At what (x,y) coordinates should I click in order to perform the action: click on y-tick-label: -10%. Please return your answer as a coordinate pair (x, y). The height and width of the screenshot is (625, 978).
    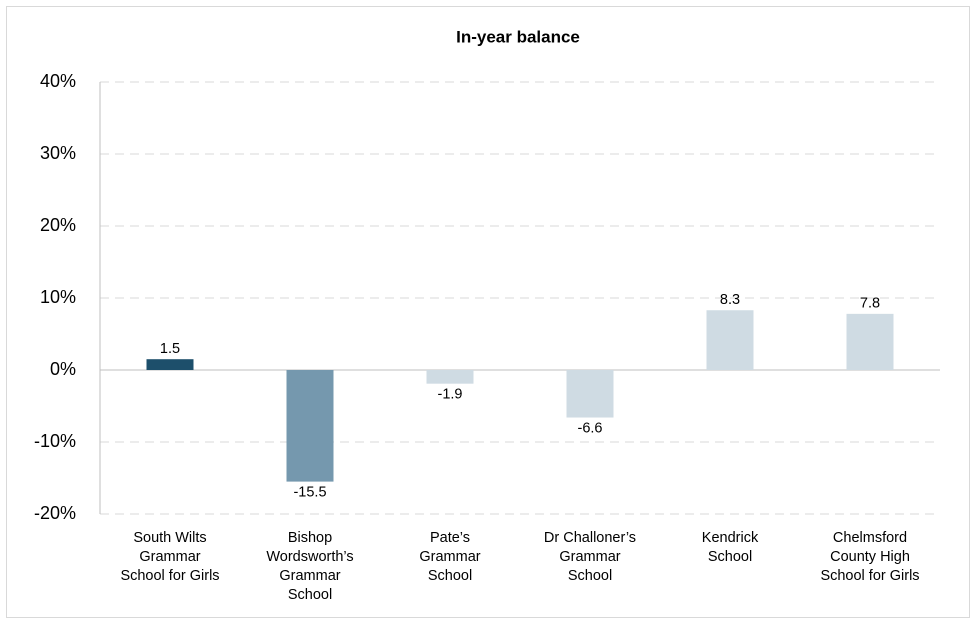
    Looking at the image, I should click on (55, 441).